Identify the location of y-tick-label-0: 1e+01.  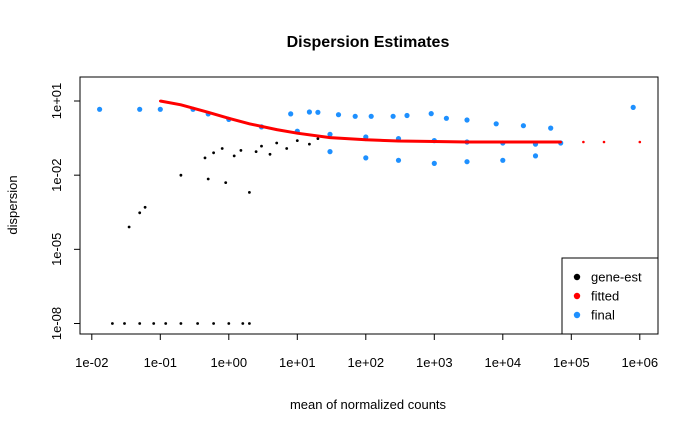
(56, 101).